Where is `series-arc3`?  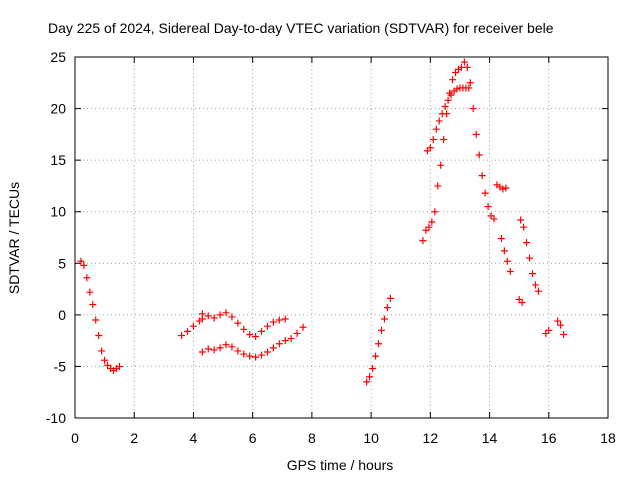
series-arc3 is located at coordinates (243, 325).